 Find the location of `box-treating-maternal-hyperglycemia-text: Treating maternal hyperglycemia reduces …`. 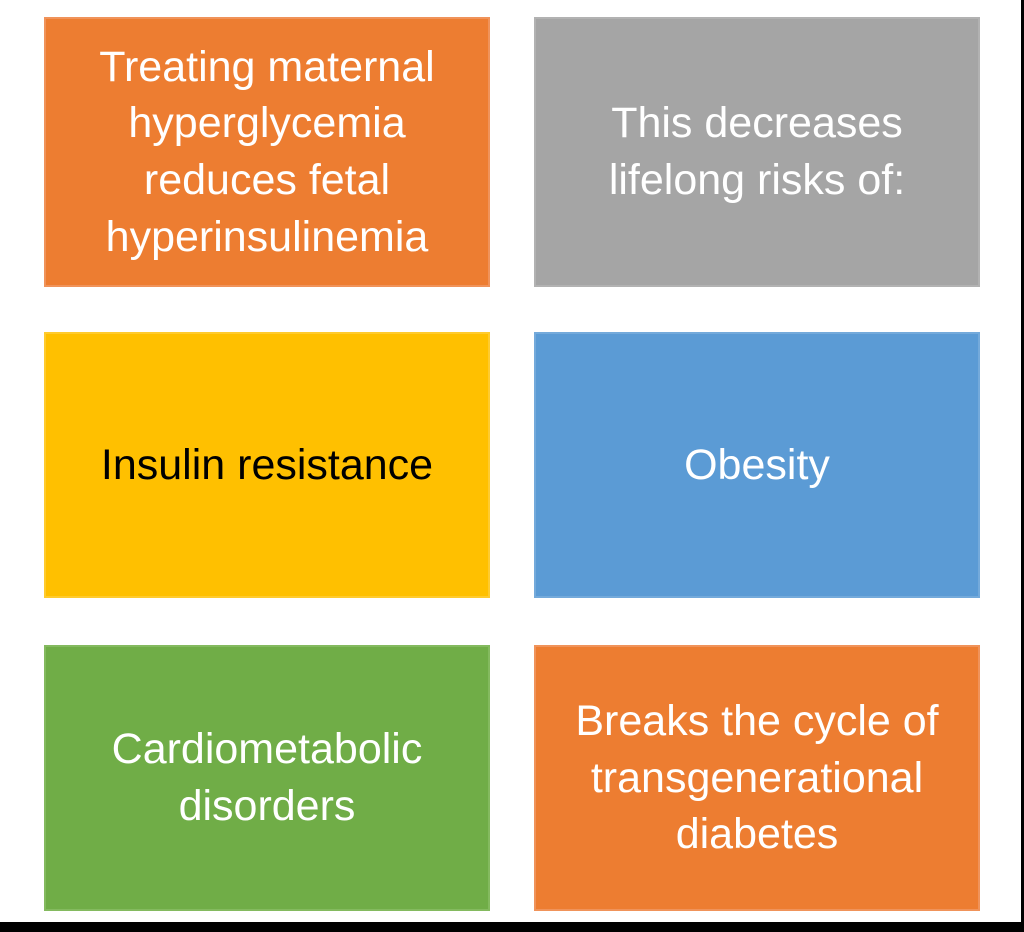

box-treating-maternal-hyperglycemia-text: Treating maternal hyperglycemia reduces … is located at coordinates (267, 151).